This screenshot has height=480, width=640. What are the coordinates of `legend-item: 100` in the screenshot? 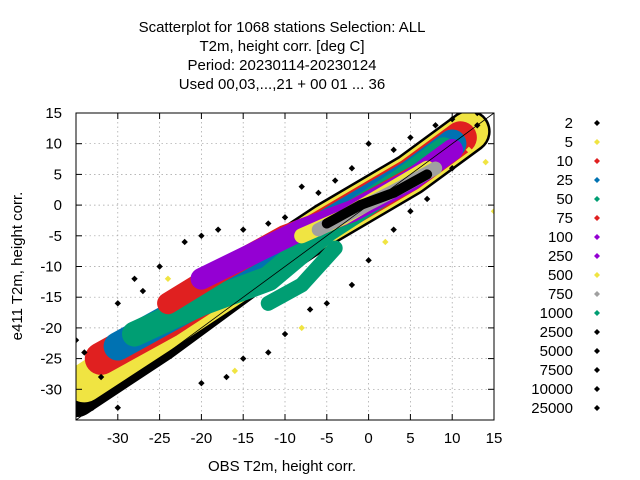 It's located at (574, 237).